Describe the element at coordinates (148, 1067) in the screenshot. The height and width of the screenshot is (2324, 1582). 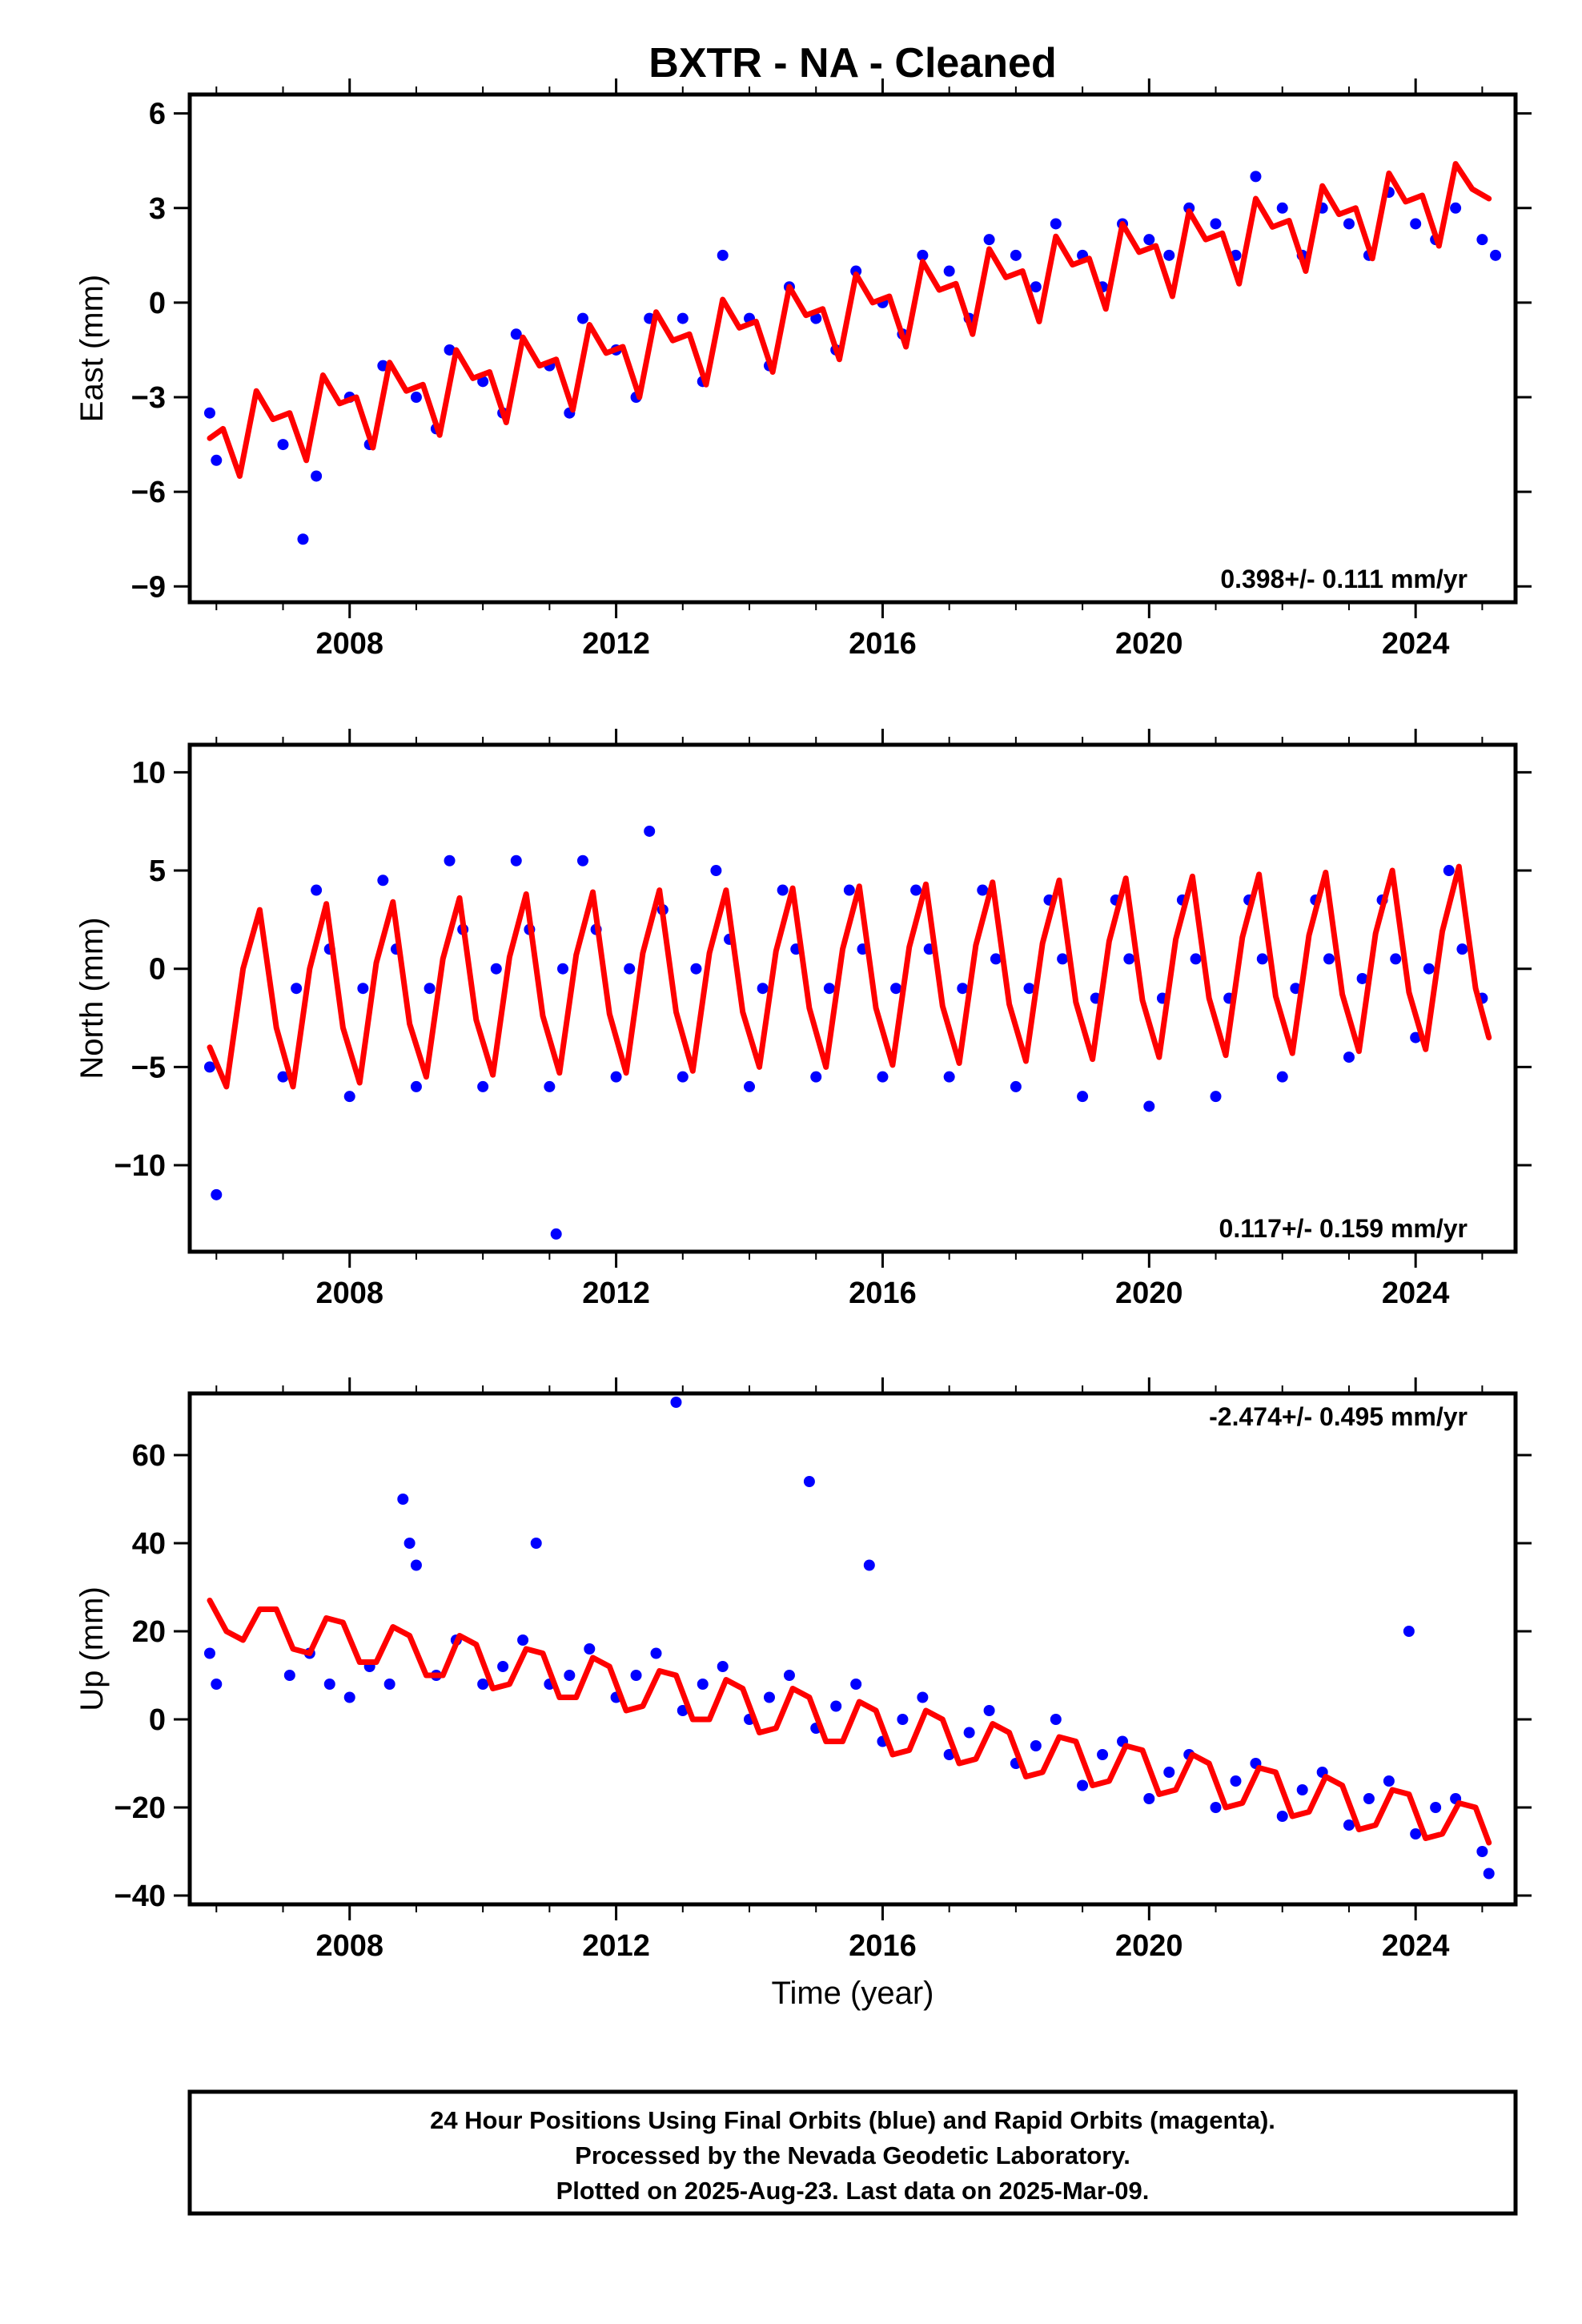
I see `y-tick-label: −5` at that location.